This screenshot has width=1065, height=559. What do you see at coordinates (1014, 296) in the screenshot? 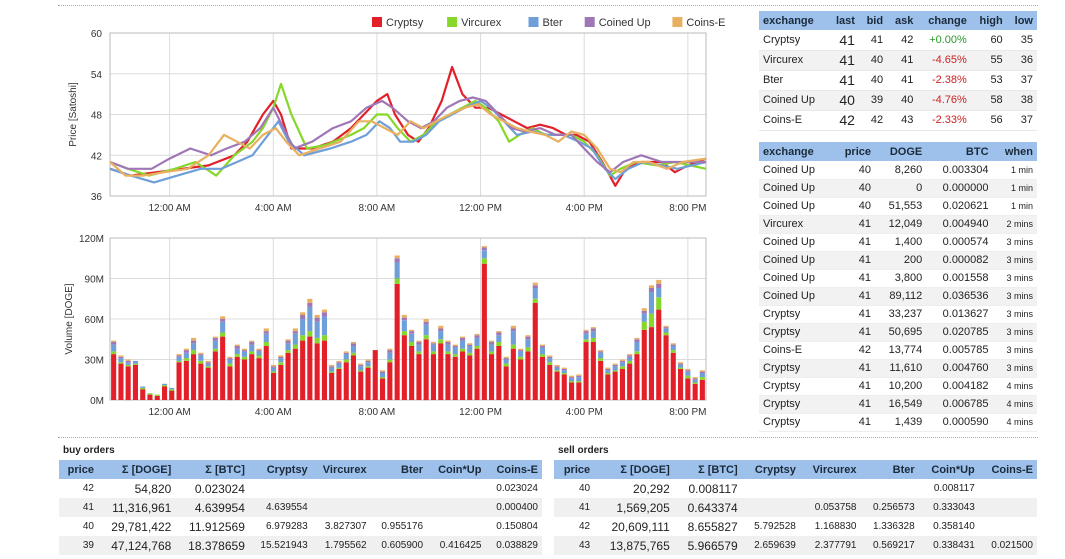
I see `trade-when: 3 mins` at bounding box center [1014, 296].